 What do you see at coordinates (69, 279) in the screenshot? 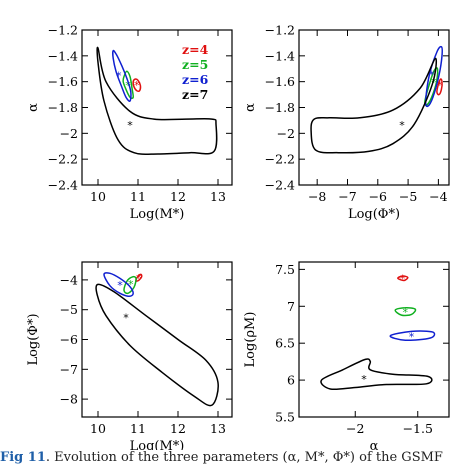
I see `y-tick-label: −4` at bounding box center [69, 279].